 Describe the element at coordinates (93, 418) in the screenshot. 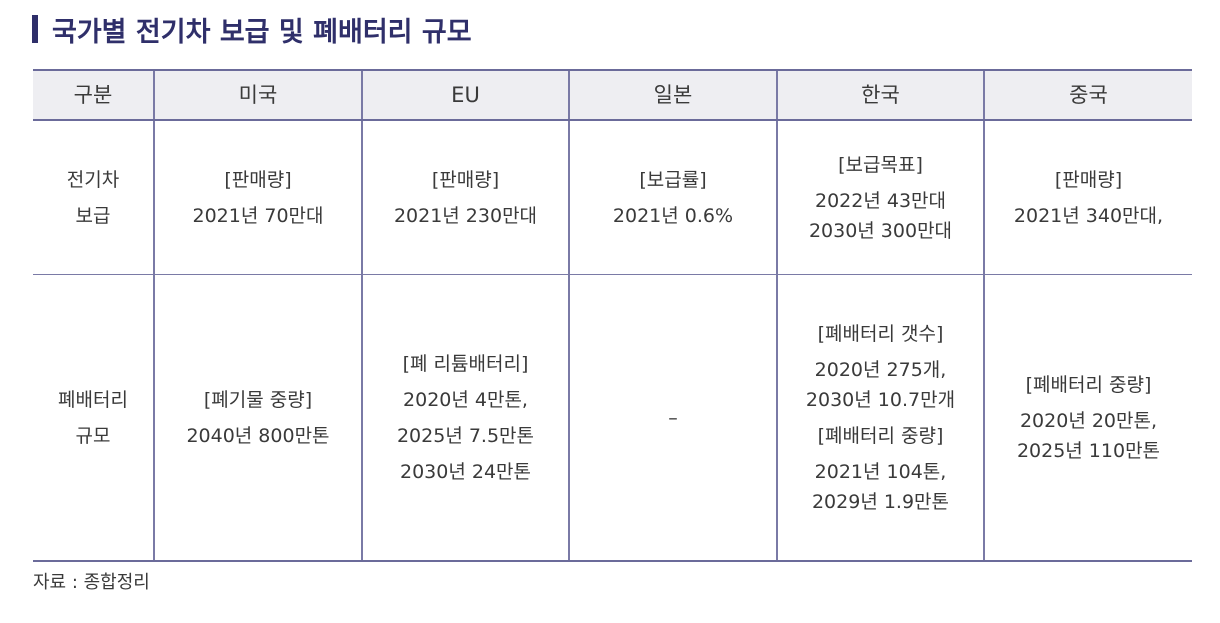

I see `row-label-battery-volume: 폐배터리 규모` at that location.